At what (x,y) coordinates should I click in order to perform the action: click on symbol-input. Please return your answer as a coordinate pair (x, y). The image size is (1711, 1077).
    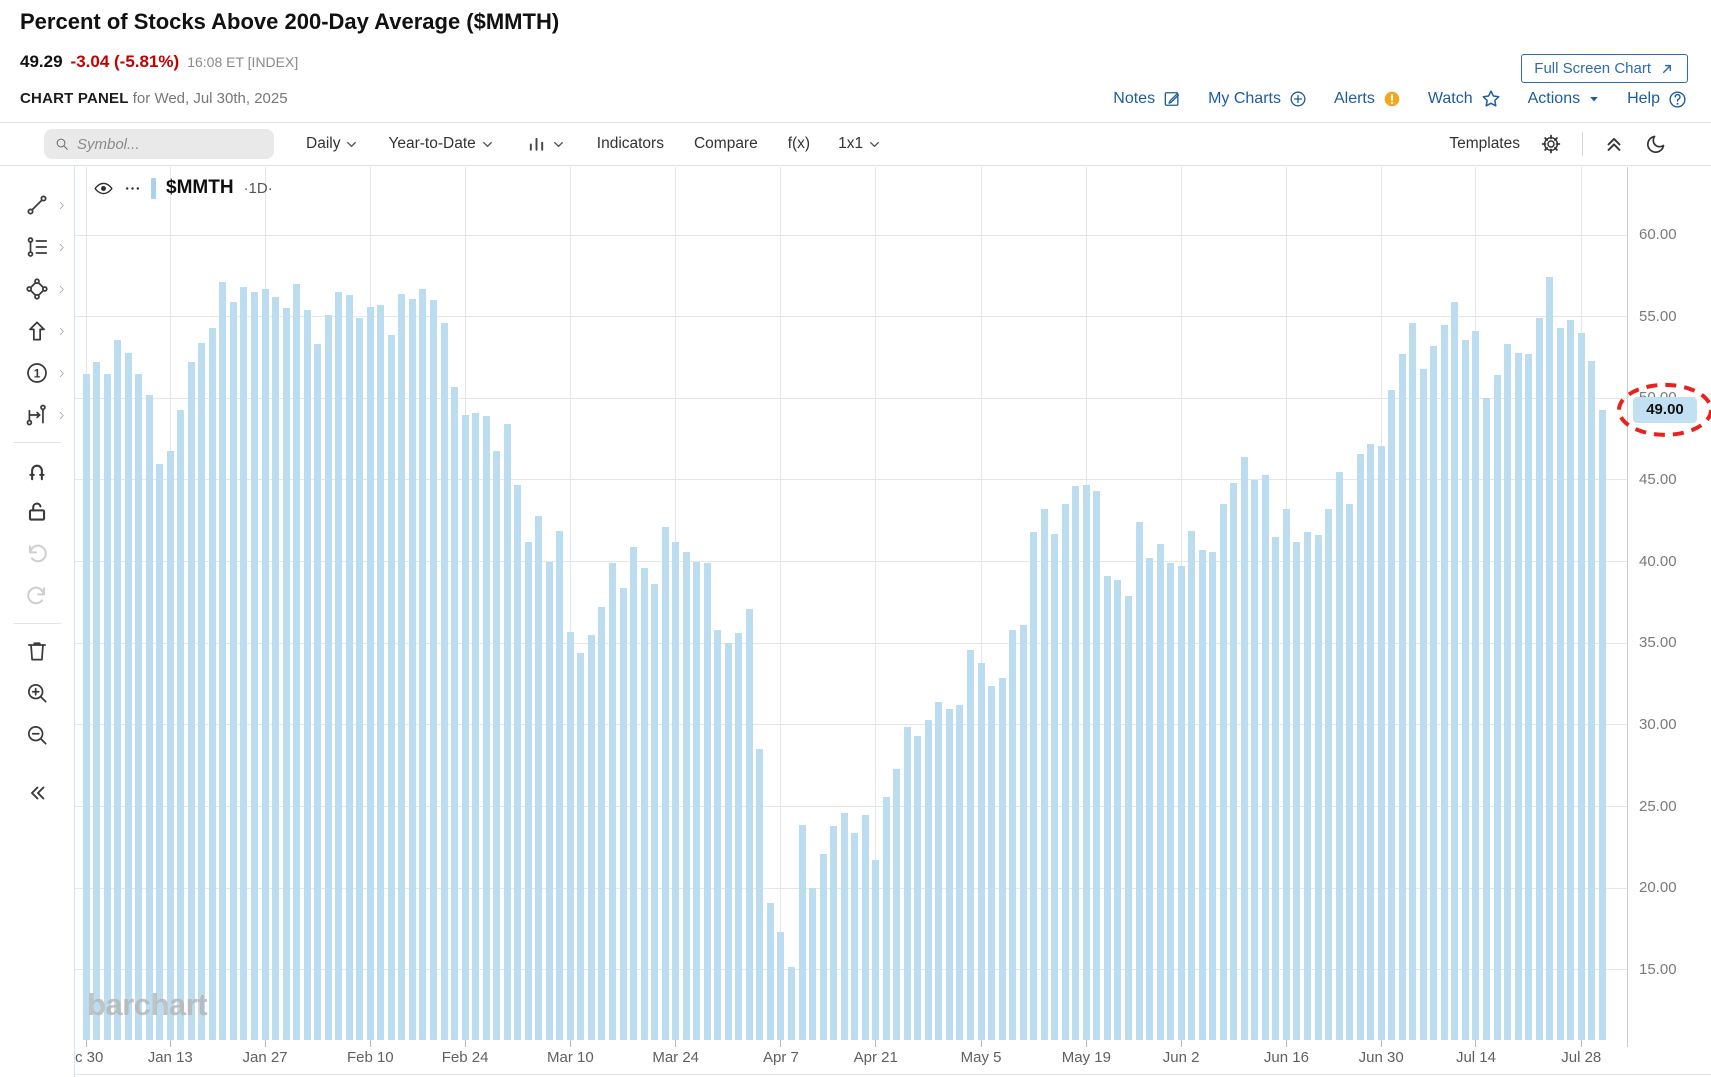
    Looking at the image, I should click on (170, 144).